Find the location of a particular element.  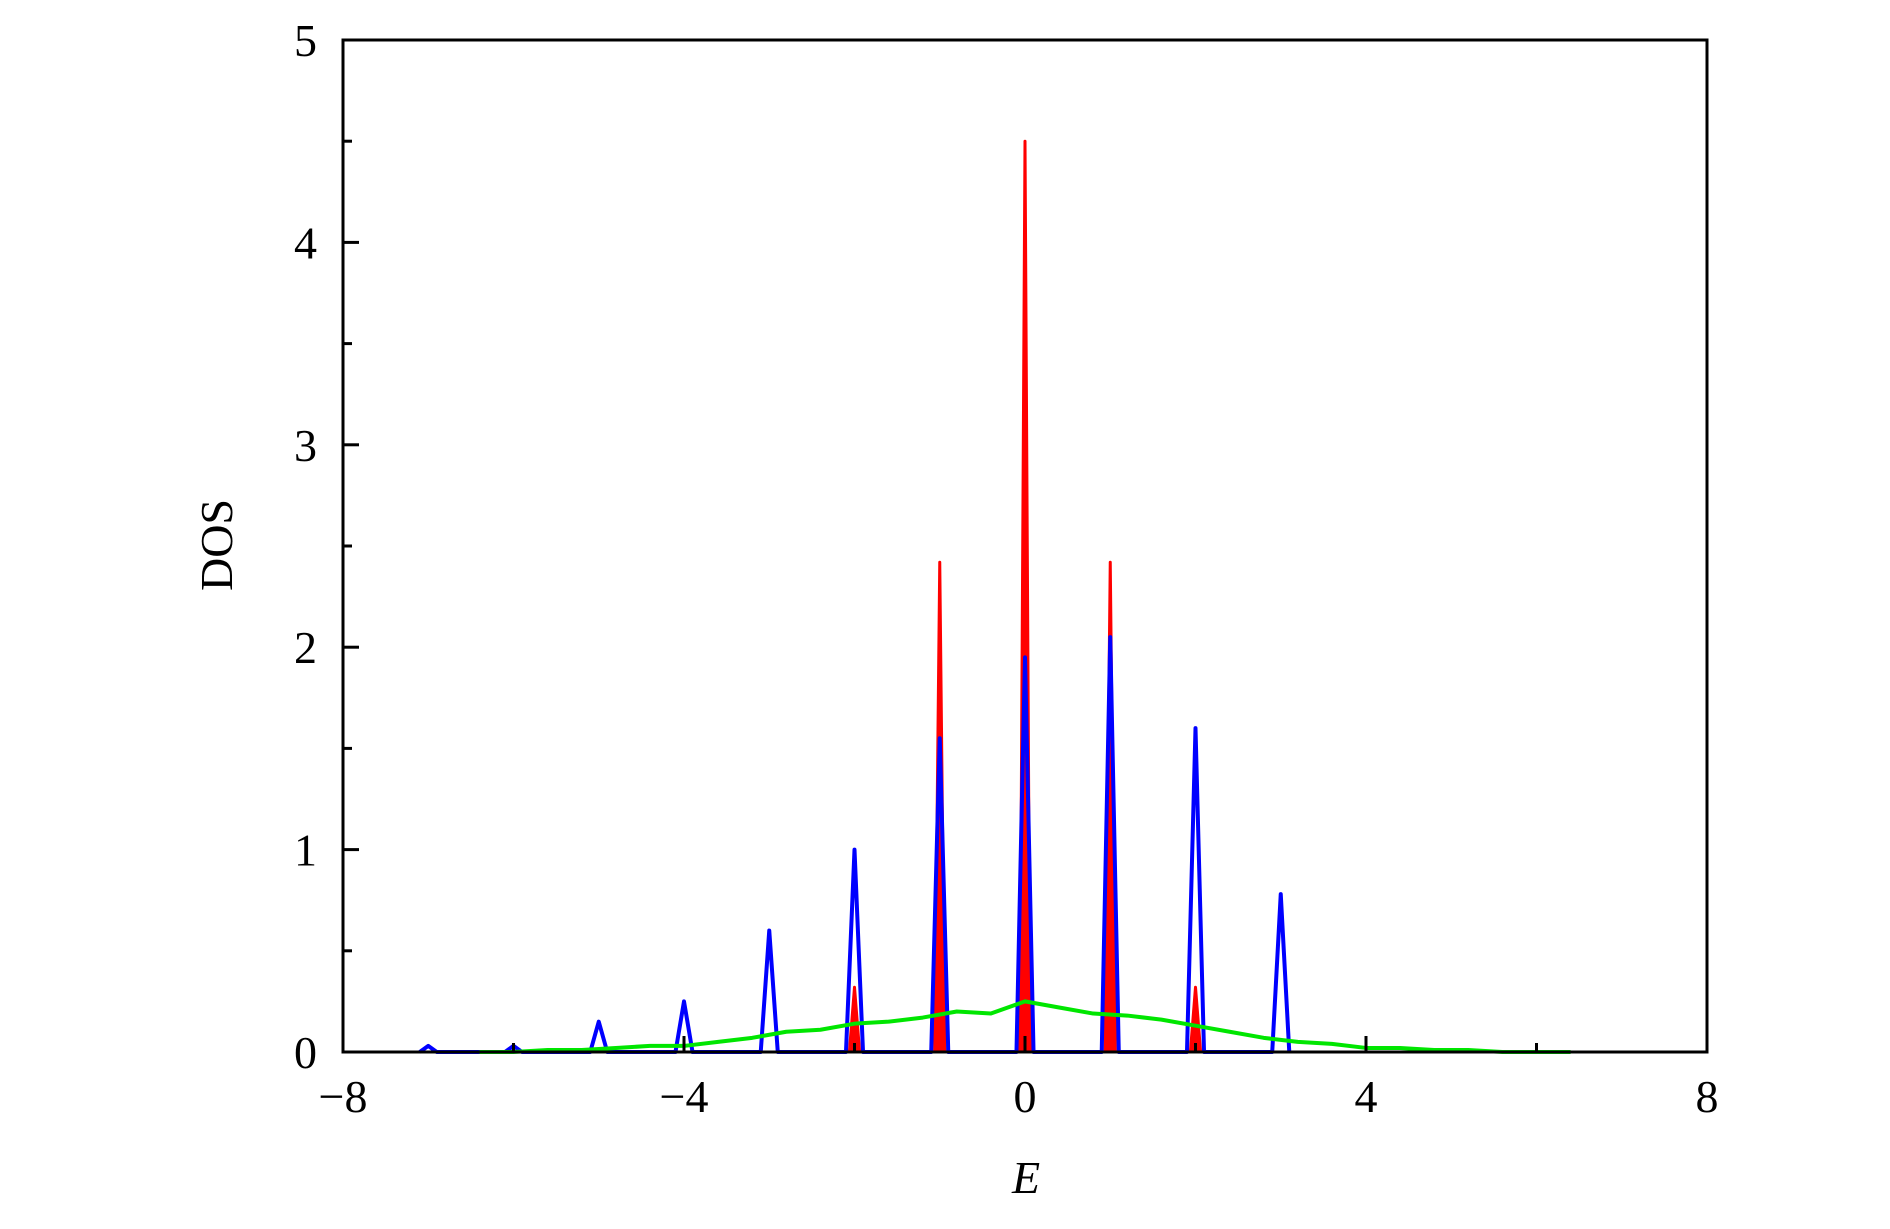

x-tick-label: 0 is located at coordinates (1025, 1096).